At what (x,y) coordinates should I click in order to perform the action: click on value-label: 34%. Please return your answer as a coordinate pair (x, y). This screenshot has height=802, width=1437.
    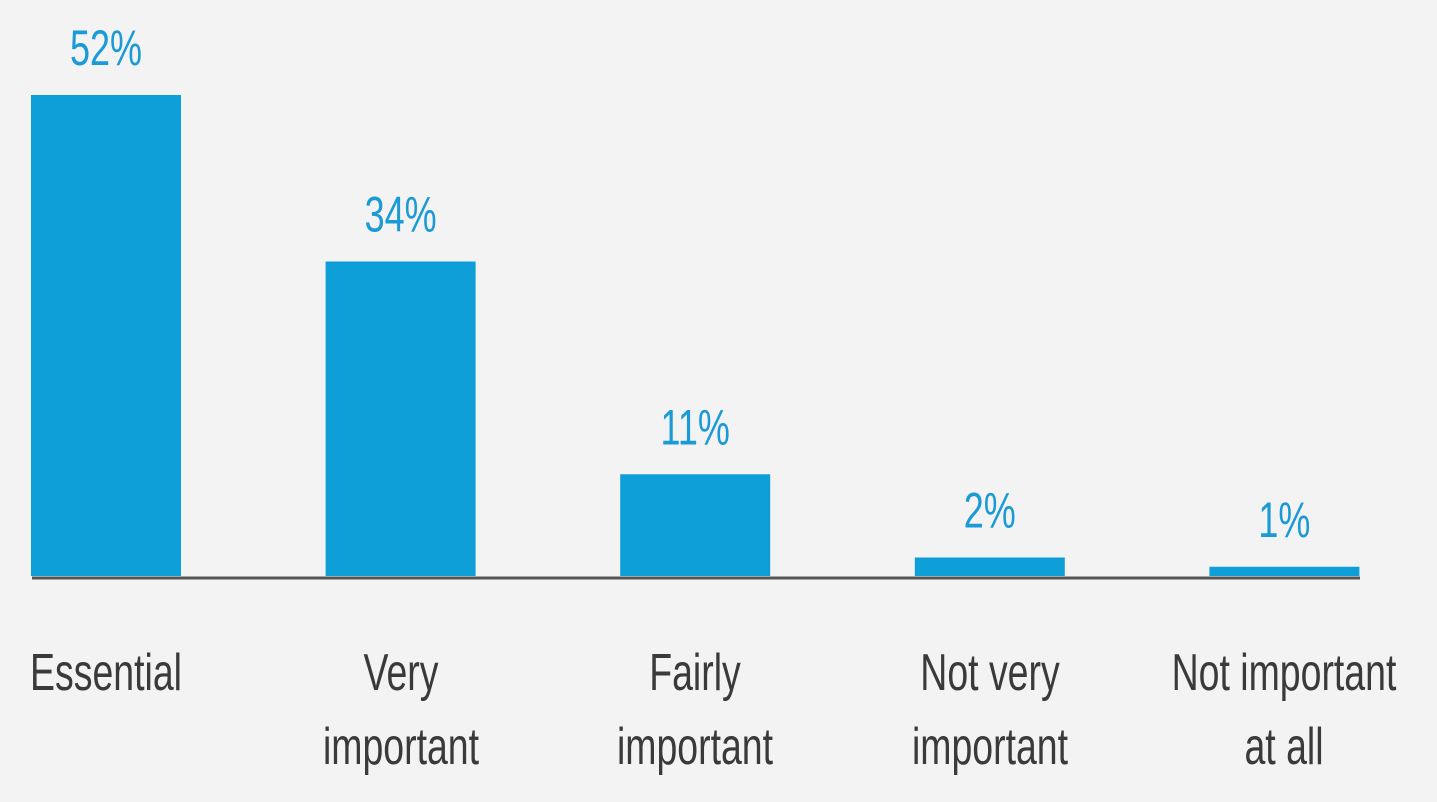
    Looking at the image, I should click on (401, 215).